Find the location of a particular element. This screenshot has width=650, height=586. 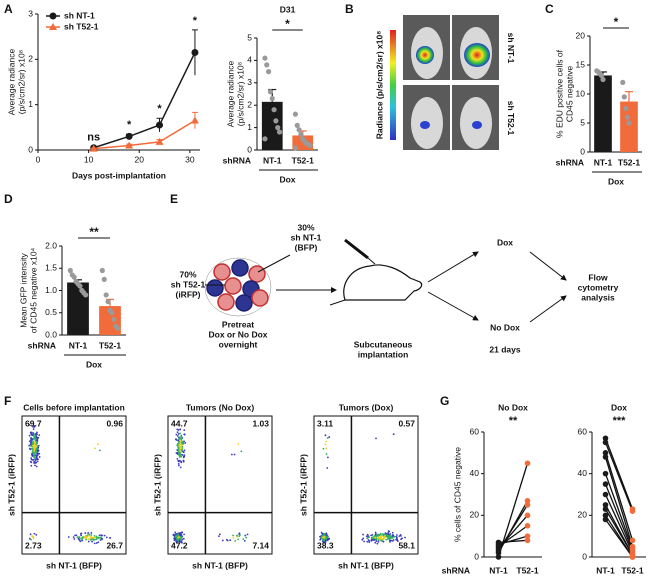

x-tick-label: T52-1 is located at coordinates (110, 345).